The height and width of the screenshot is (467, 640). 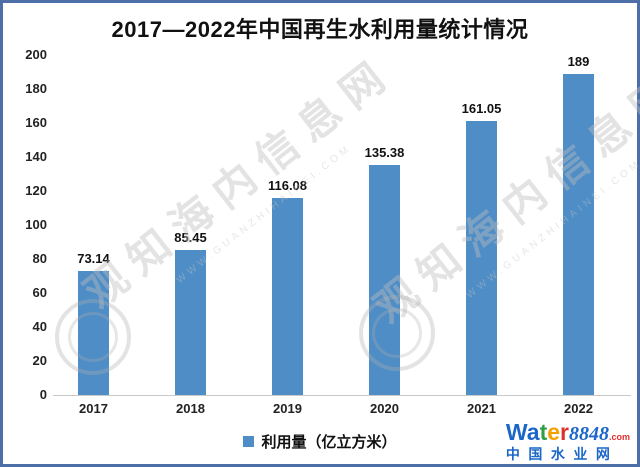 I want to click on bar-value-label-2017: 73.14, so click(x=93, y=258).